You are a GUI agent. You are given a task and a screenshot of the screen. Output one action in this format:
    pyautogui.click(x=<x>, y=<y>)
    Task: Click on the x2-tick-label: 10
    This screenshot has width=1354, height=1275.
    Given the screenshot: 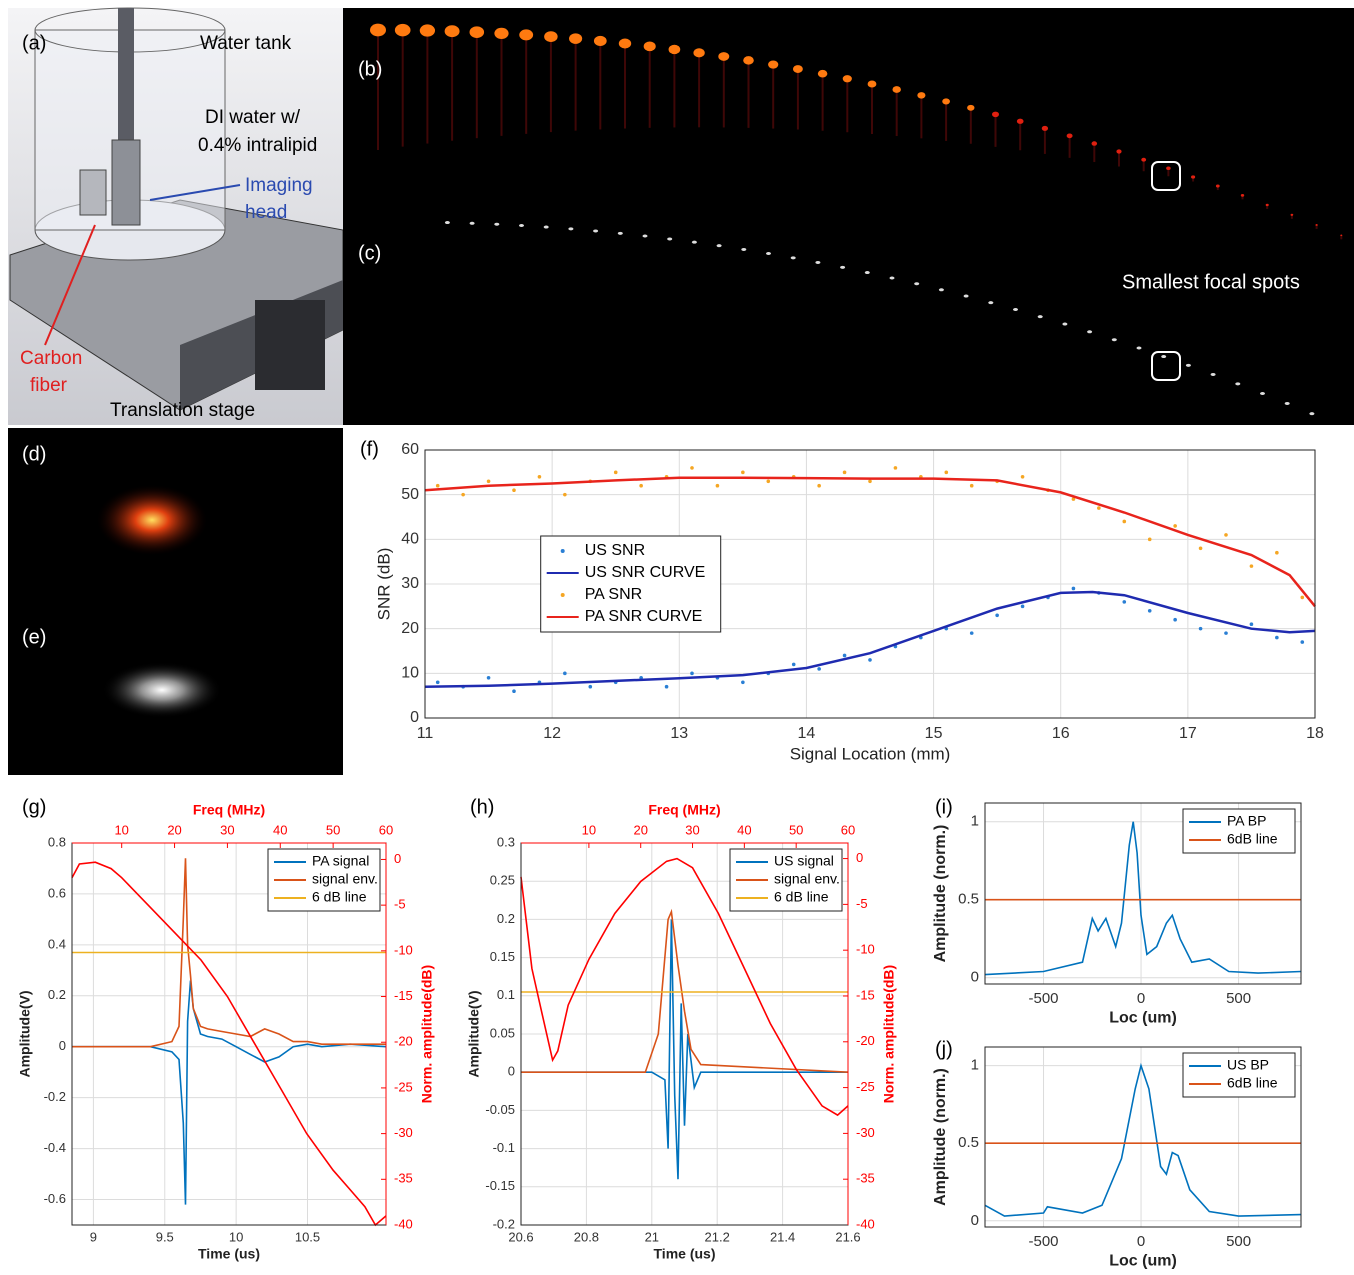 What is the action you would take?
    pyautogui.click(x=121, y=829)
    